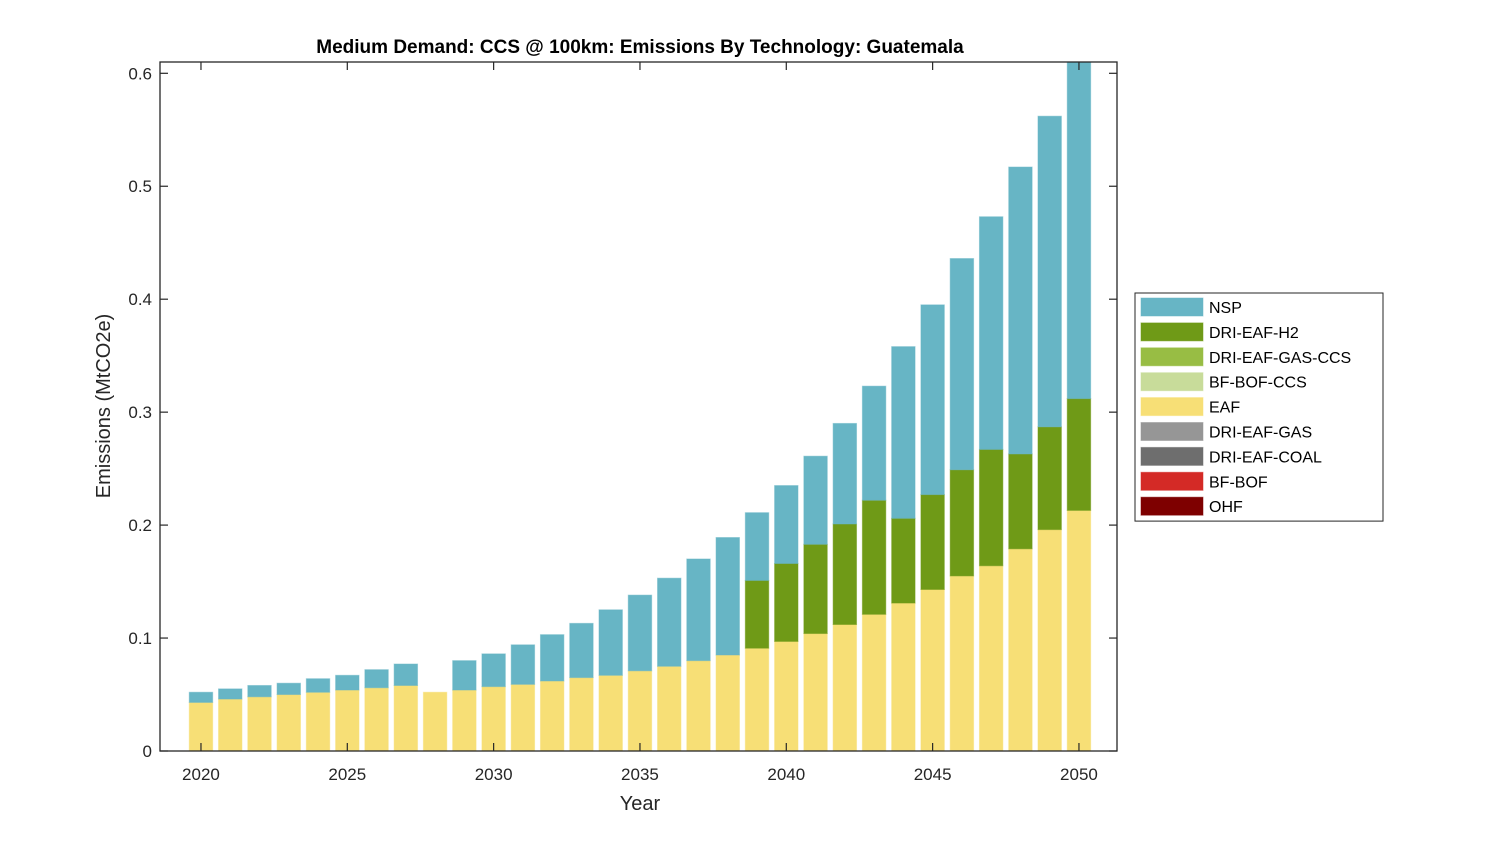 This screenshot has width=1500, height=844. I want to click on bar-segment-nsp-2044, so click(903, 432).